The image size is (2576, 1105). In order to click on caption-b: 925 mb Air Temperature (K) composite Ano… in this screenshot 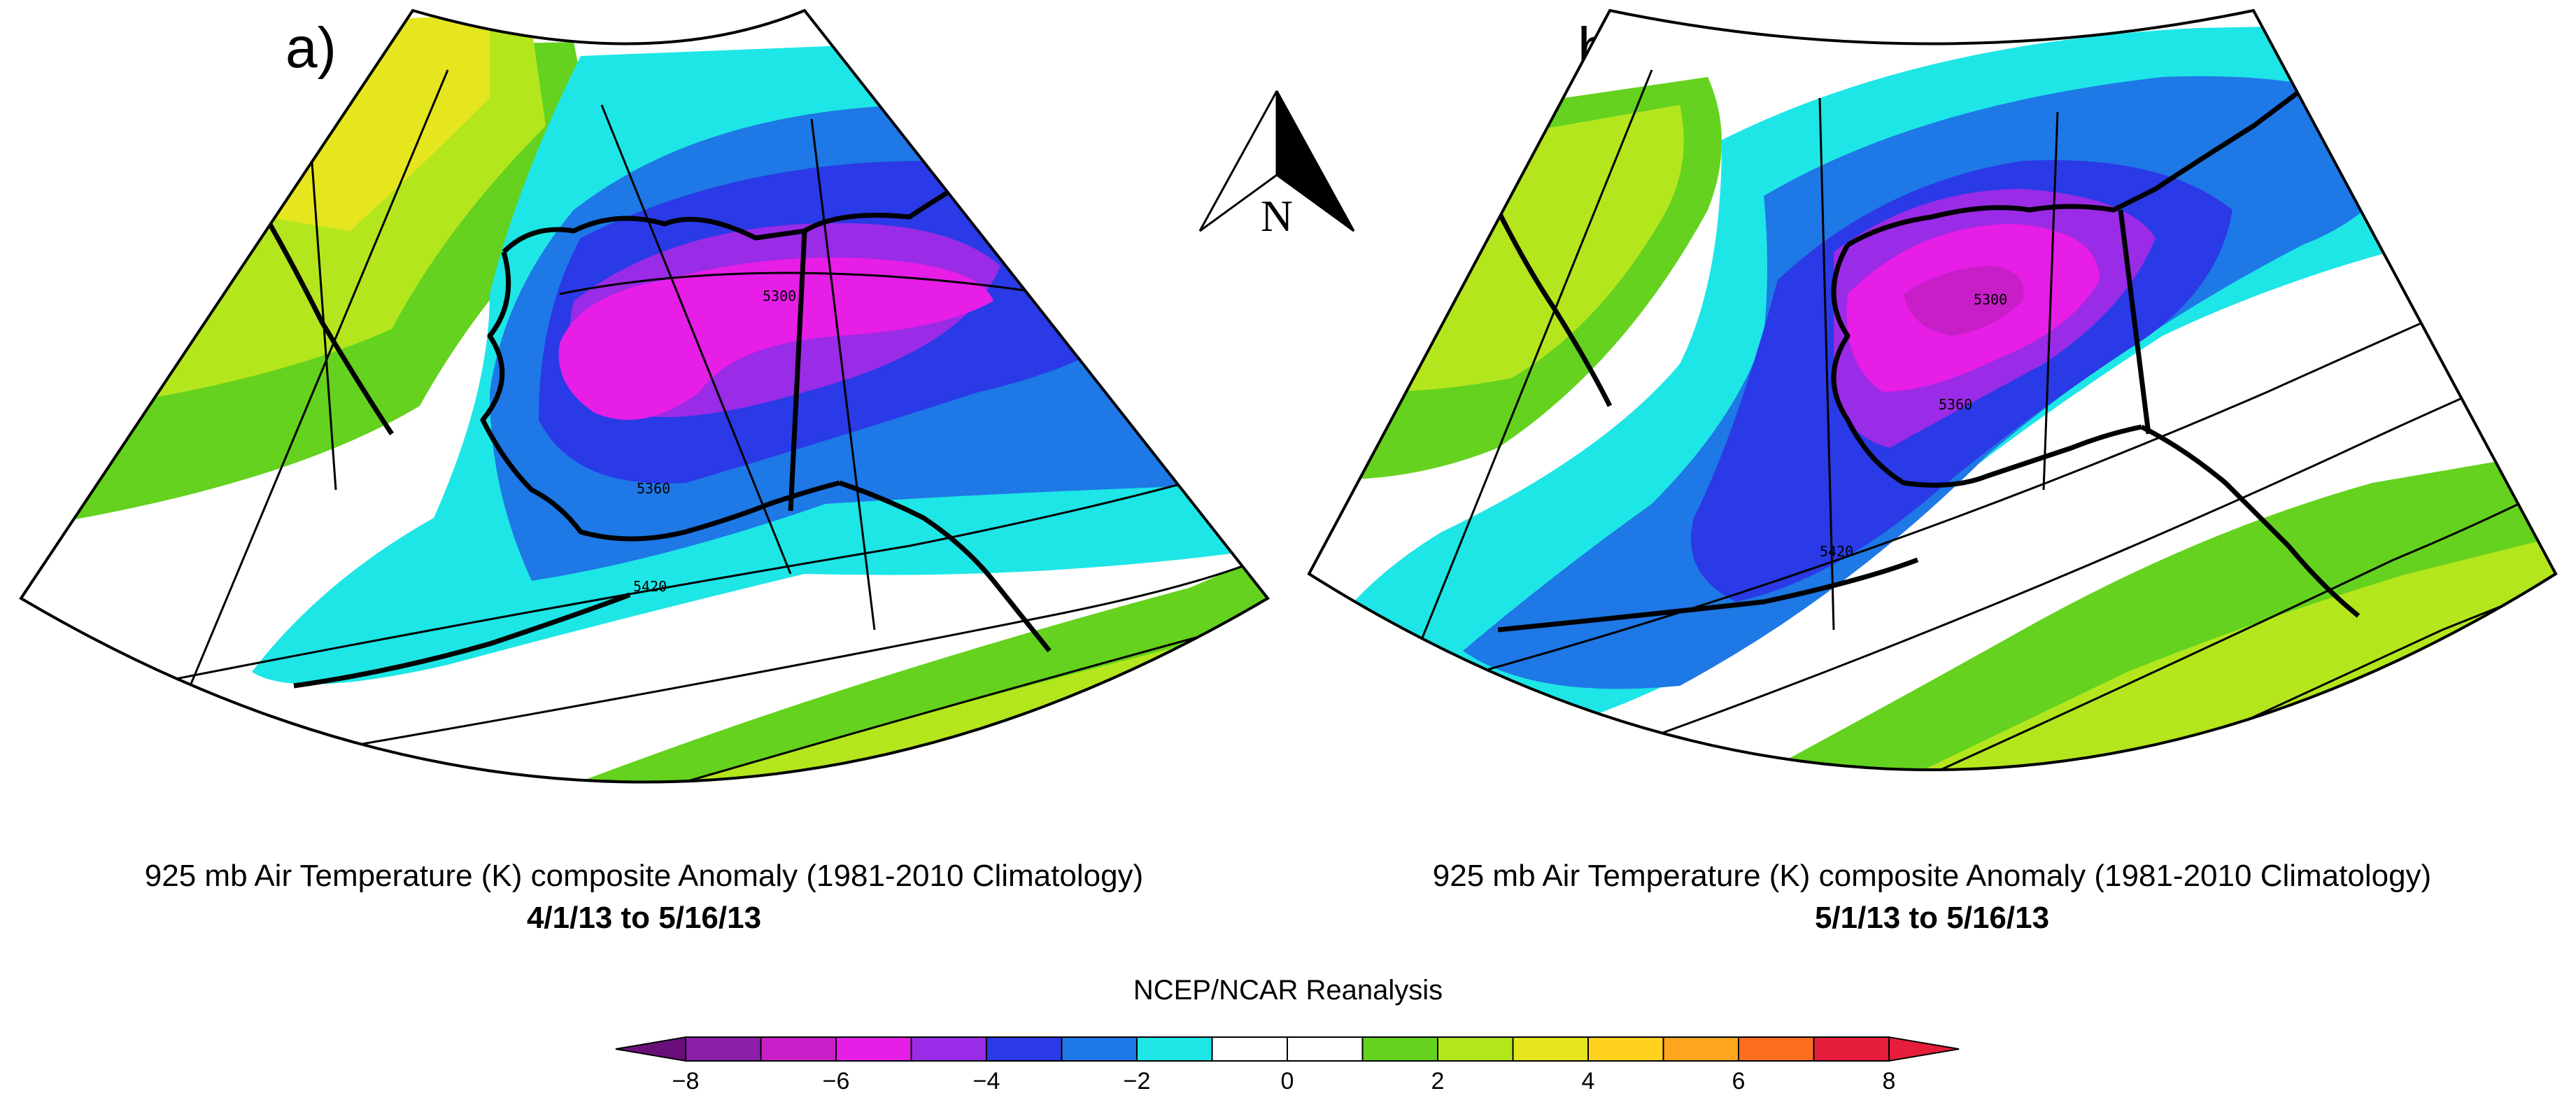, I will do `click(1932, 897)`.